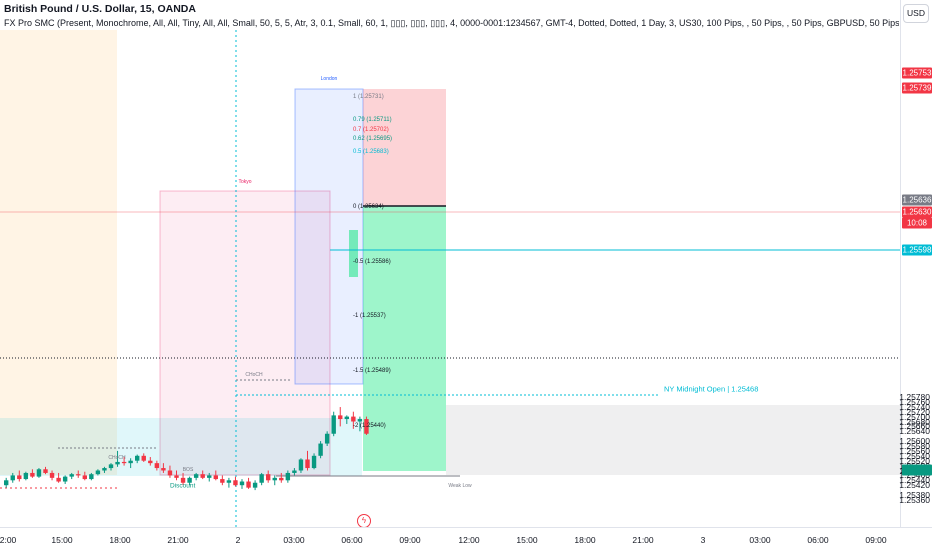 The width and height of the screenshot is (932, 551). What do you see at coordinates (460, 486) in the screenshot?
I see `weak-low-label: Weak Low` at bounding box center [460, 486].